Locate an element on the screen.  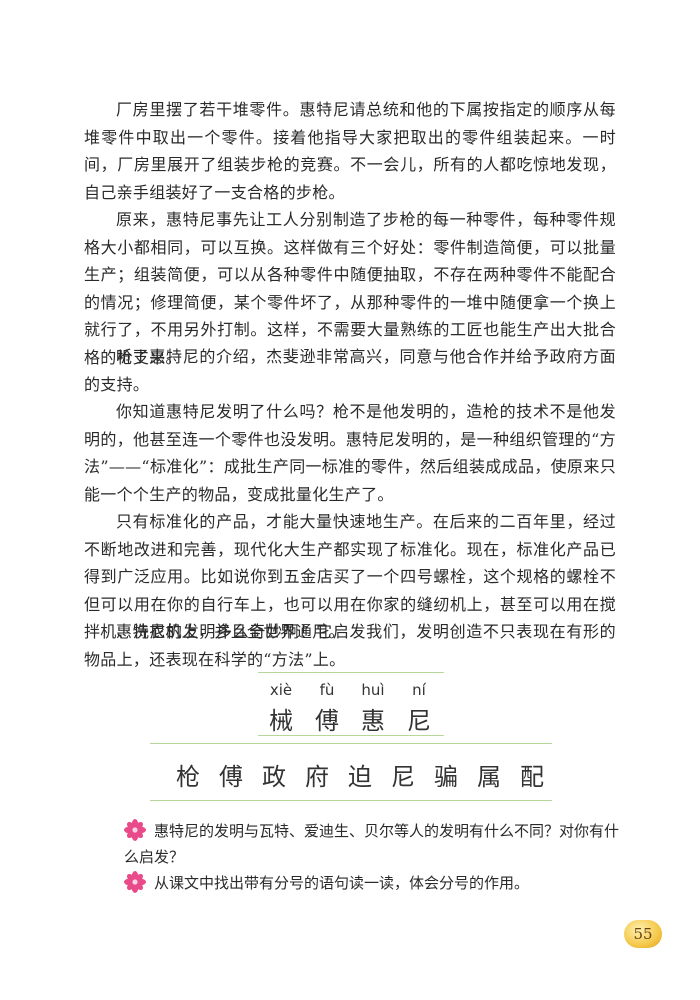
write-char: 尼 is located at coordinates (403, 777).